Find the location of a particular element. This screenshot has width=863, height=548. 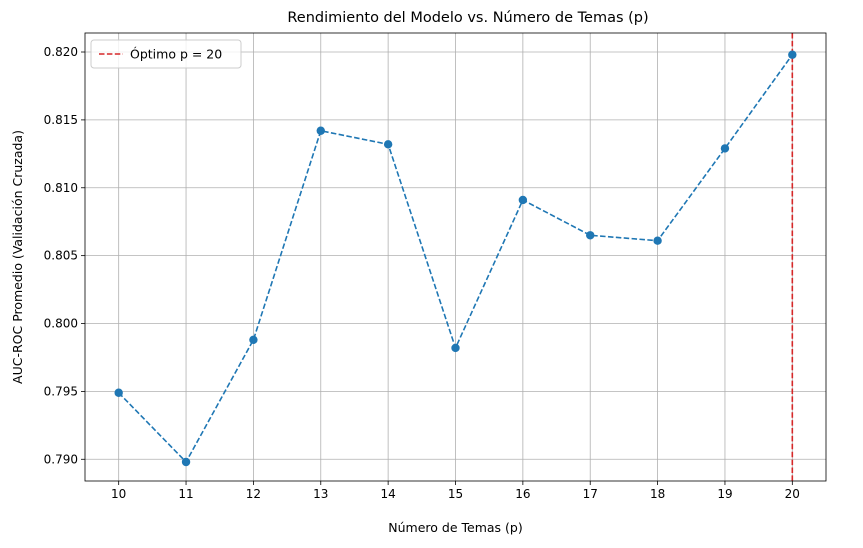

y-tick-label: 0.820 is located at coordinates (61, 52).